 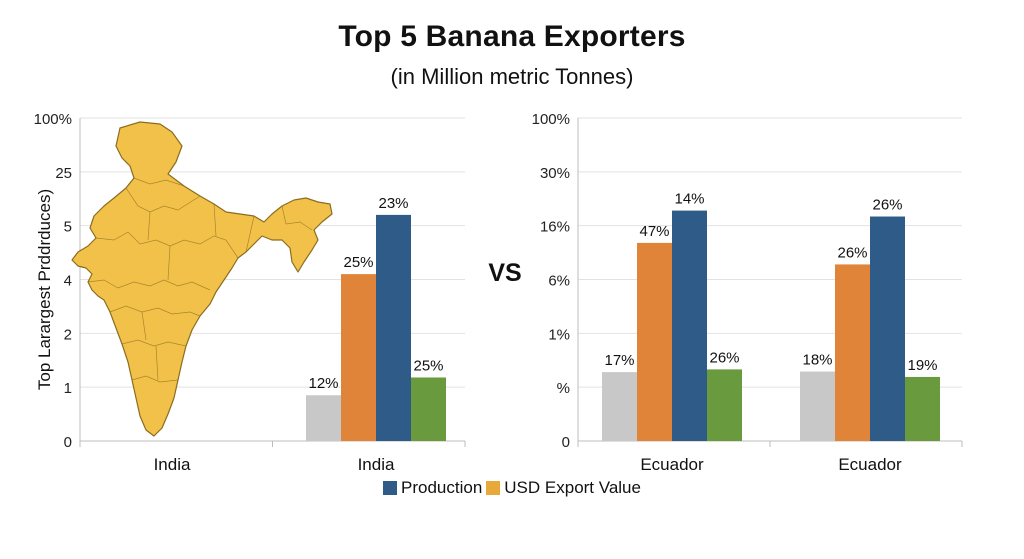 I want to click on bar-value-label: 14%, so click(x=689, y=199).